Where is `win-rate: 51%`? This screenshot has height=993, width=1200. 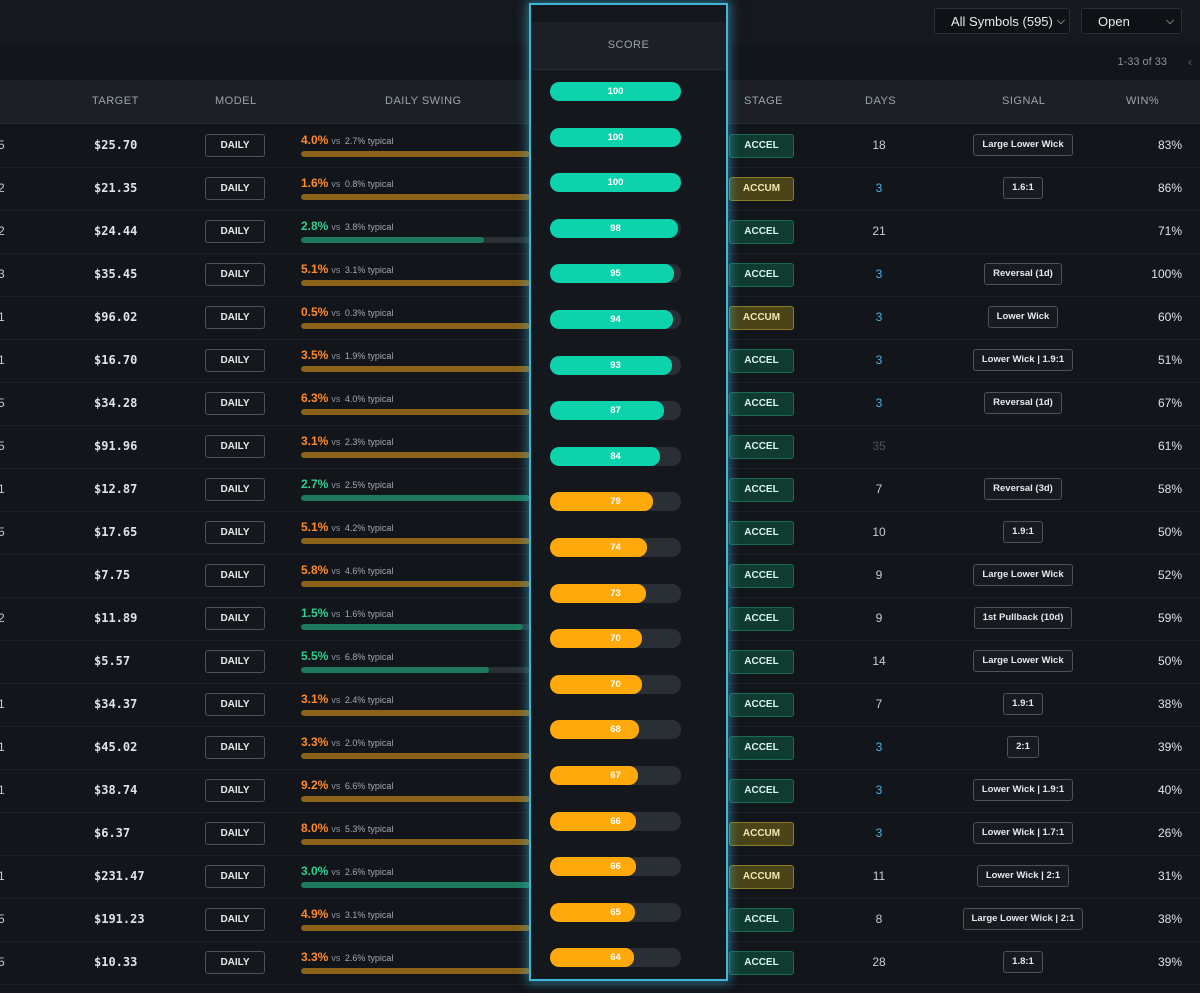 win-rate: 51% is located at coordinates (1169, 360).